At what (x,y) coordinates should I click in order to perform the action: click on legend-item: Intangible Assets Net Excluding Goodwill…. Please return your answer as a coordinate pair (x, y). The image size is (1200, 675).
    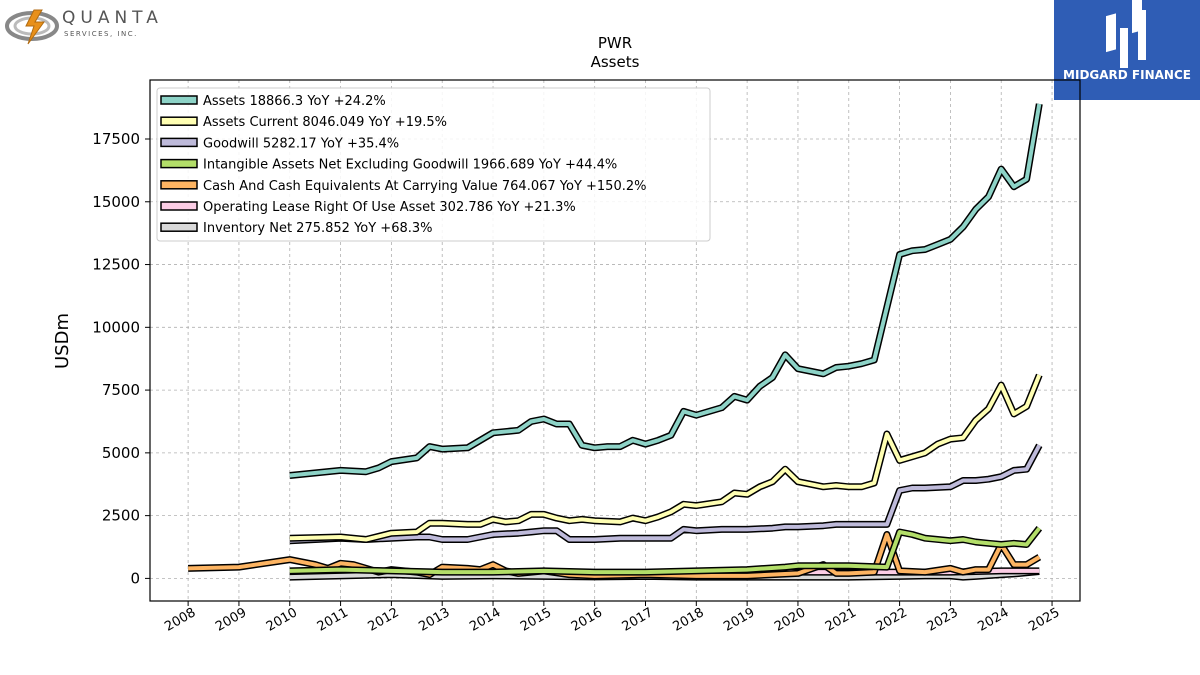
    Looking at the image, I should click on (388, 165).